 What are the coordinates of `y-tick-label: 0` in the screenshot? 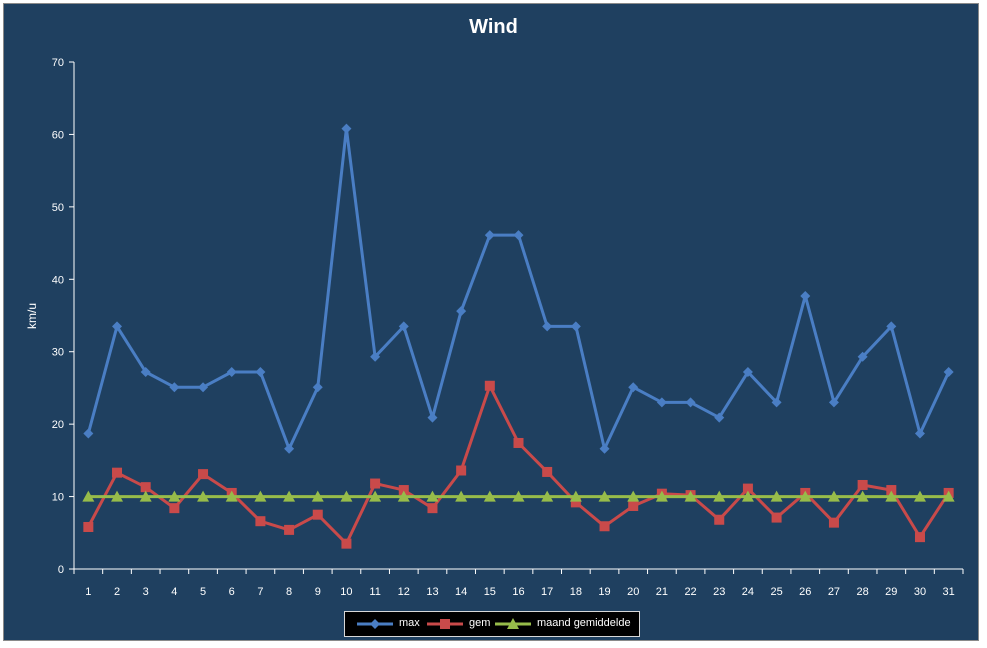 It's located at (61, 570).